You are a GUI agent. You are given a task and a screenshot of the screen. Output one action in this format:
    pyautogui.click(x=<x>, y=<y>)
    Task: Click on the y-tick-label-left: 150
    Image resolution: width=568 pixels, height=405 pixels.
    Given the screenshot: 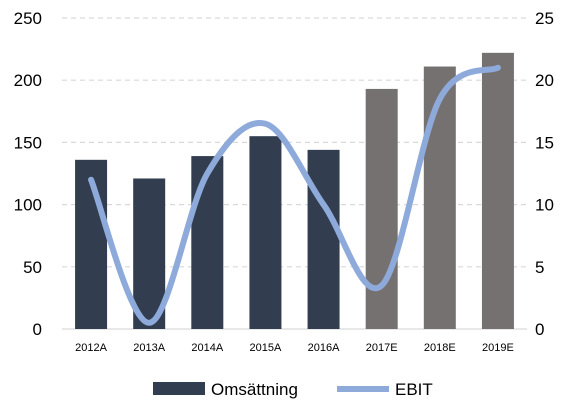 What is the action you would take?
    pyautogui.click(x=28, y=142)
    